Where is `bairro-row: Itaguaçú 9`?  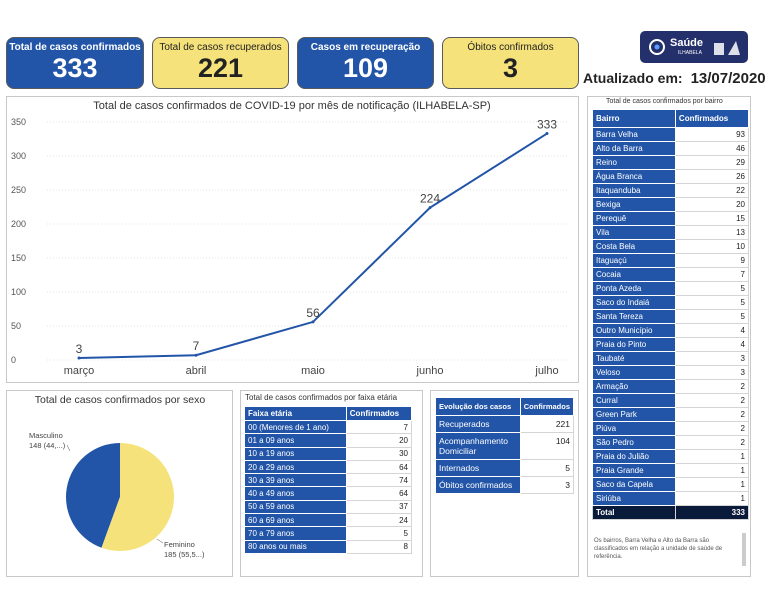
bairro-row: Itaguaçú 9 is located at coordinates (671, 260).